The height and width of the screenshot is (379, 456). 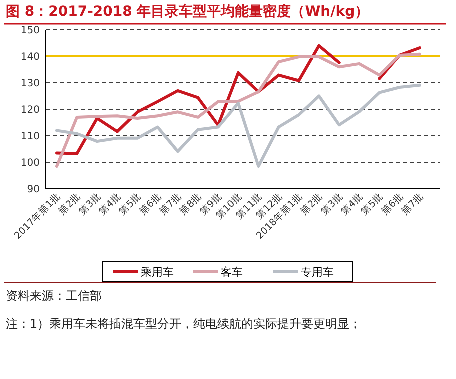 What do you see at coordinates (188, 11) in the screenshot?
I see `chart-title: 图 8：2017-2018 年目录车型平均能量密度（Wh/kg）` at bounding box center [188, 11].